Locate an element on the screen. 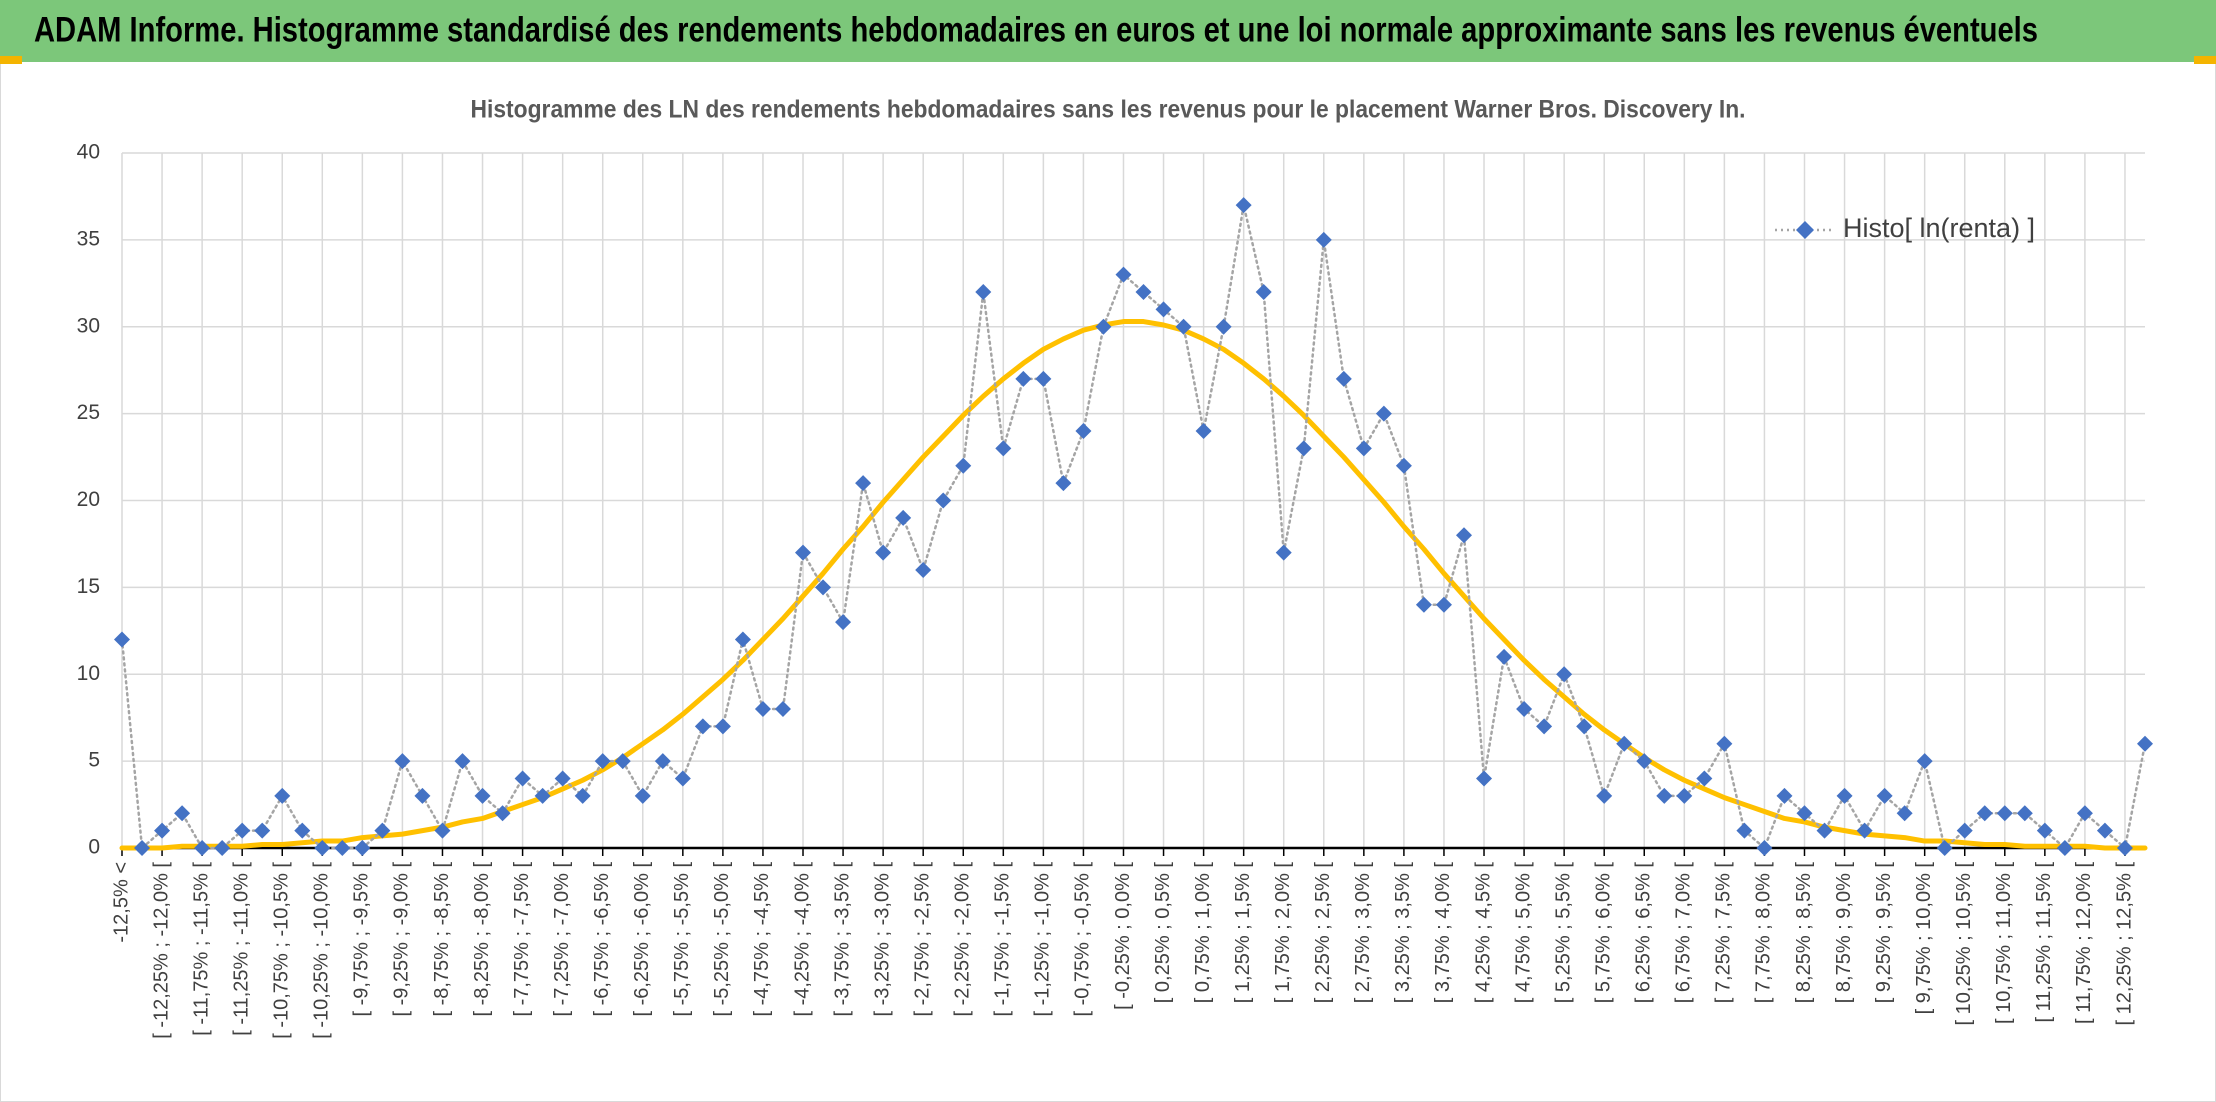 The width and height of the screenshot is (2216, 1102). x-tick-label: [ 4,75% ; 5,0% [ is located at coordinates (1523, 933).